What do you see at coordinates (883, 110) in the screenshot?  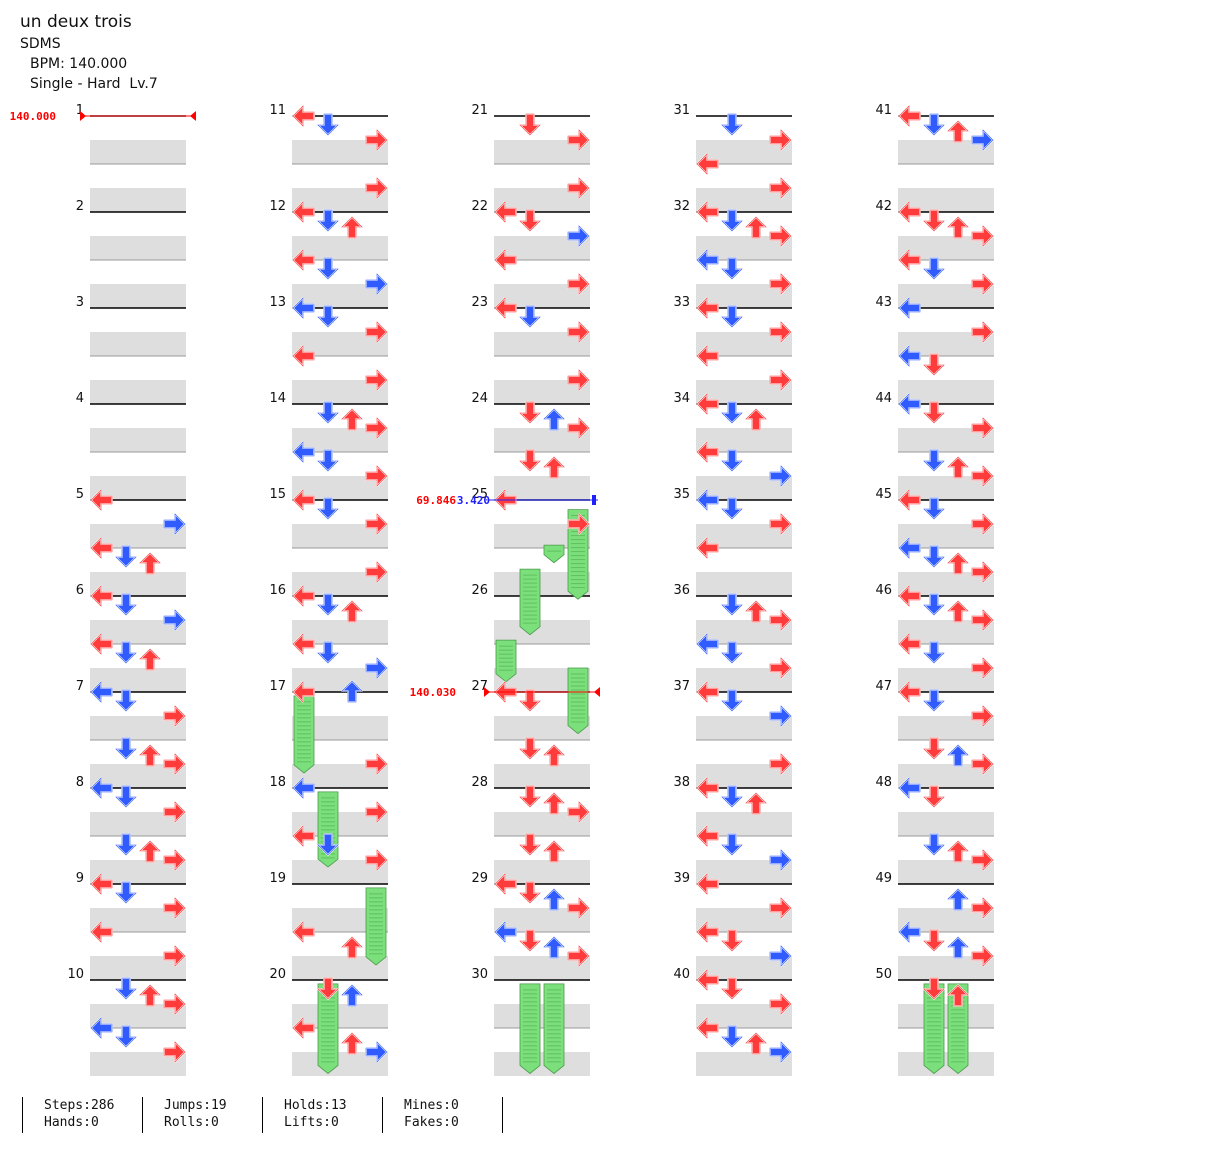 I see `measure-number: 41` at bounding box center [883, 110].